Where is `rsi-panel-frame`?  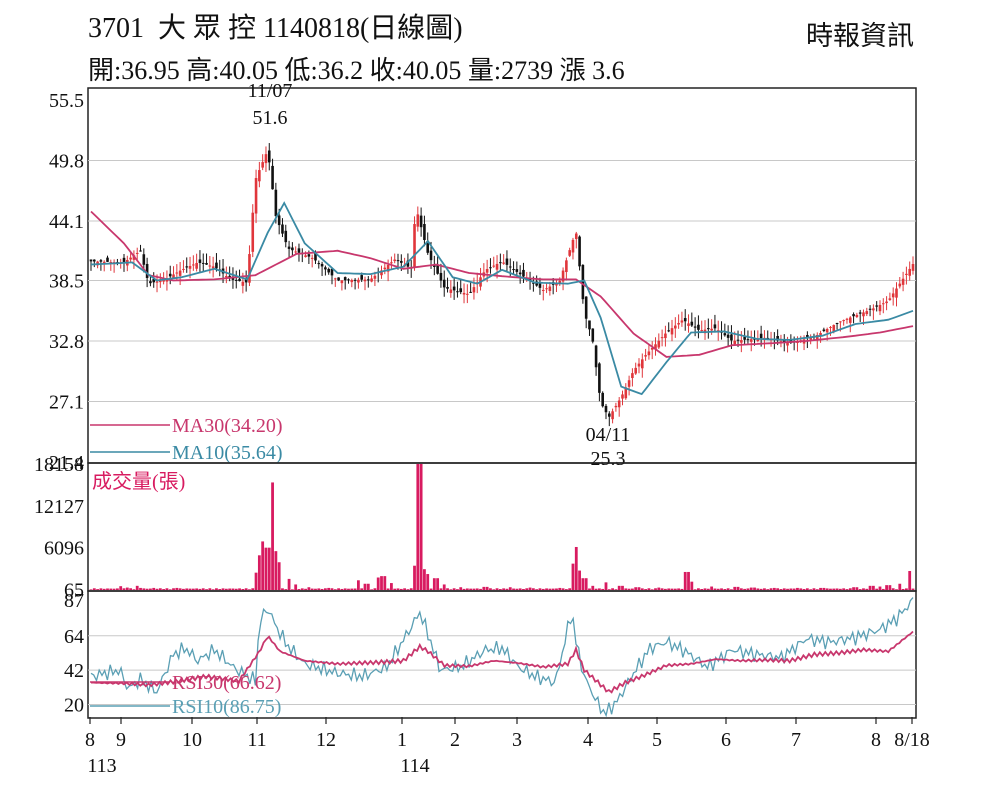
rsi-panel-frame is located at coordinates (502, 654).